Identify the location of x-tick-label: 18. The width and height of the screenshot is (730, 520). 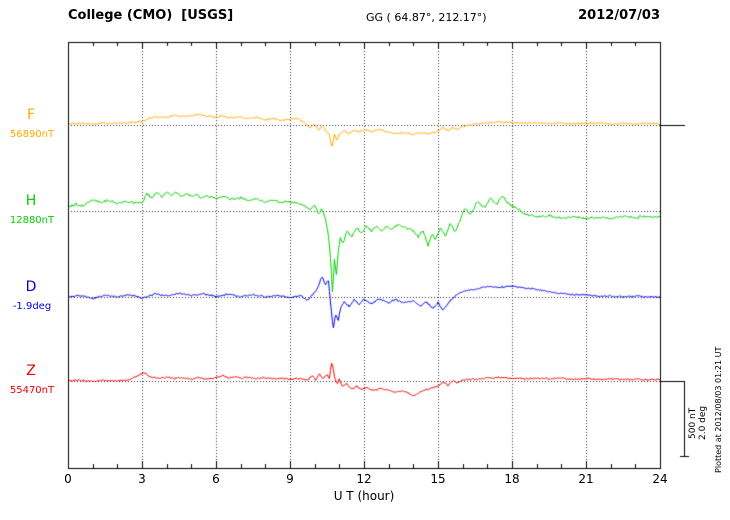
(512, 479).